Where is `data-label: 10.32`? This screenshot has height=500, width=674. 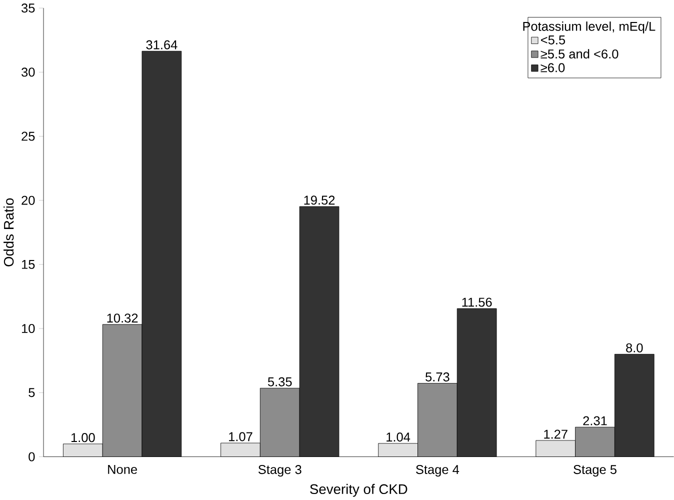
data-label: 10.32 is located at coordinates (122, 317).